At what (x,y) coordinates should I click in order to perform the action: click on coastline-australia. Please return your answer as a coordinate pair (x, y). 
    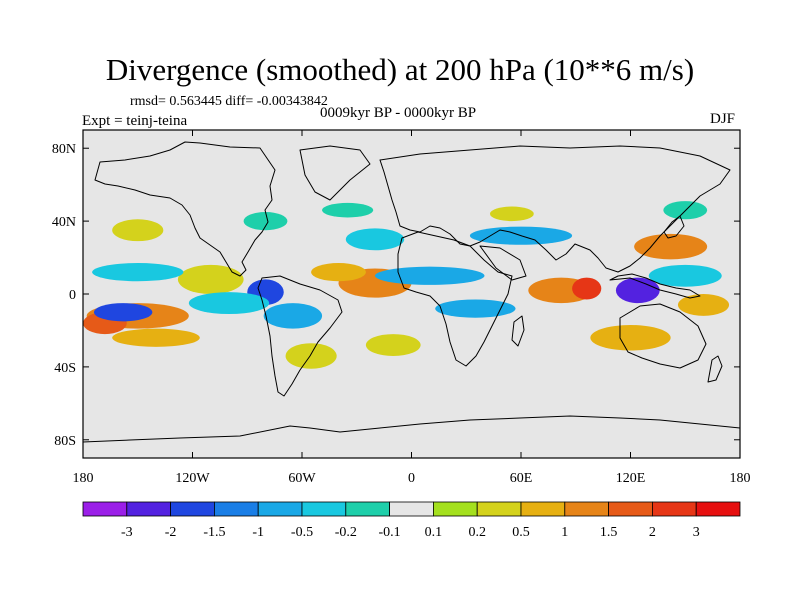
    Looking at the image, I should click on (663, 336).